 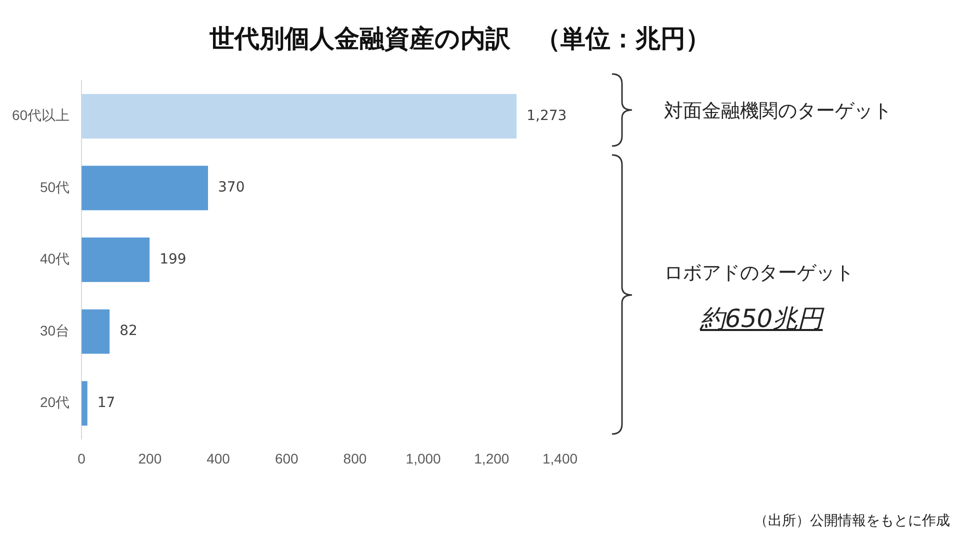 I want to click on x-tick-label: 1,400, so click(x=560, y=458).